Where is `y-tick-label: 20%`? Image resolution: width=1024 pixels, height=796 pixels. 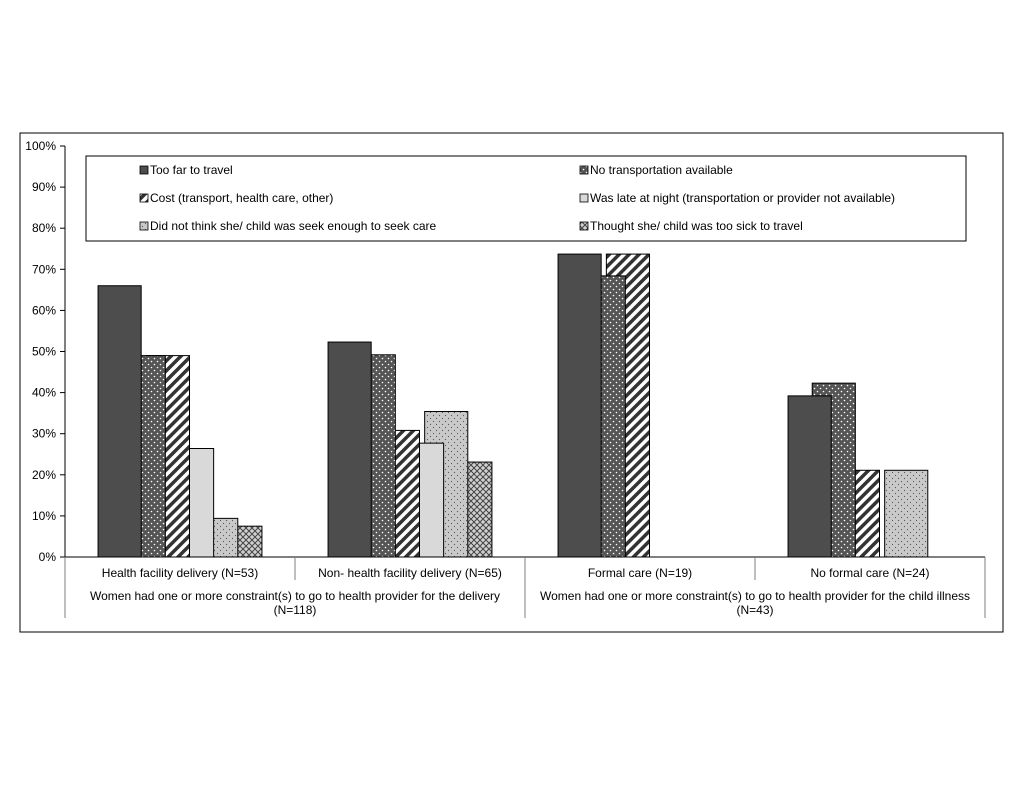
y-tick-label: 20% is located at coordinates (44, 475).